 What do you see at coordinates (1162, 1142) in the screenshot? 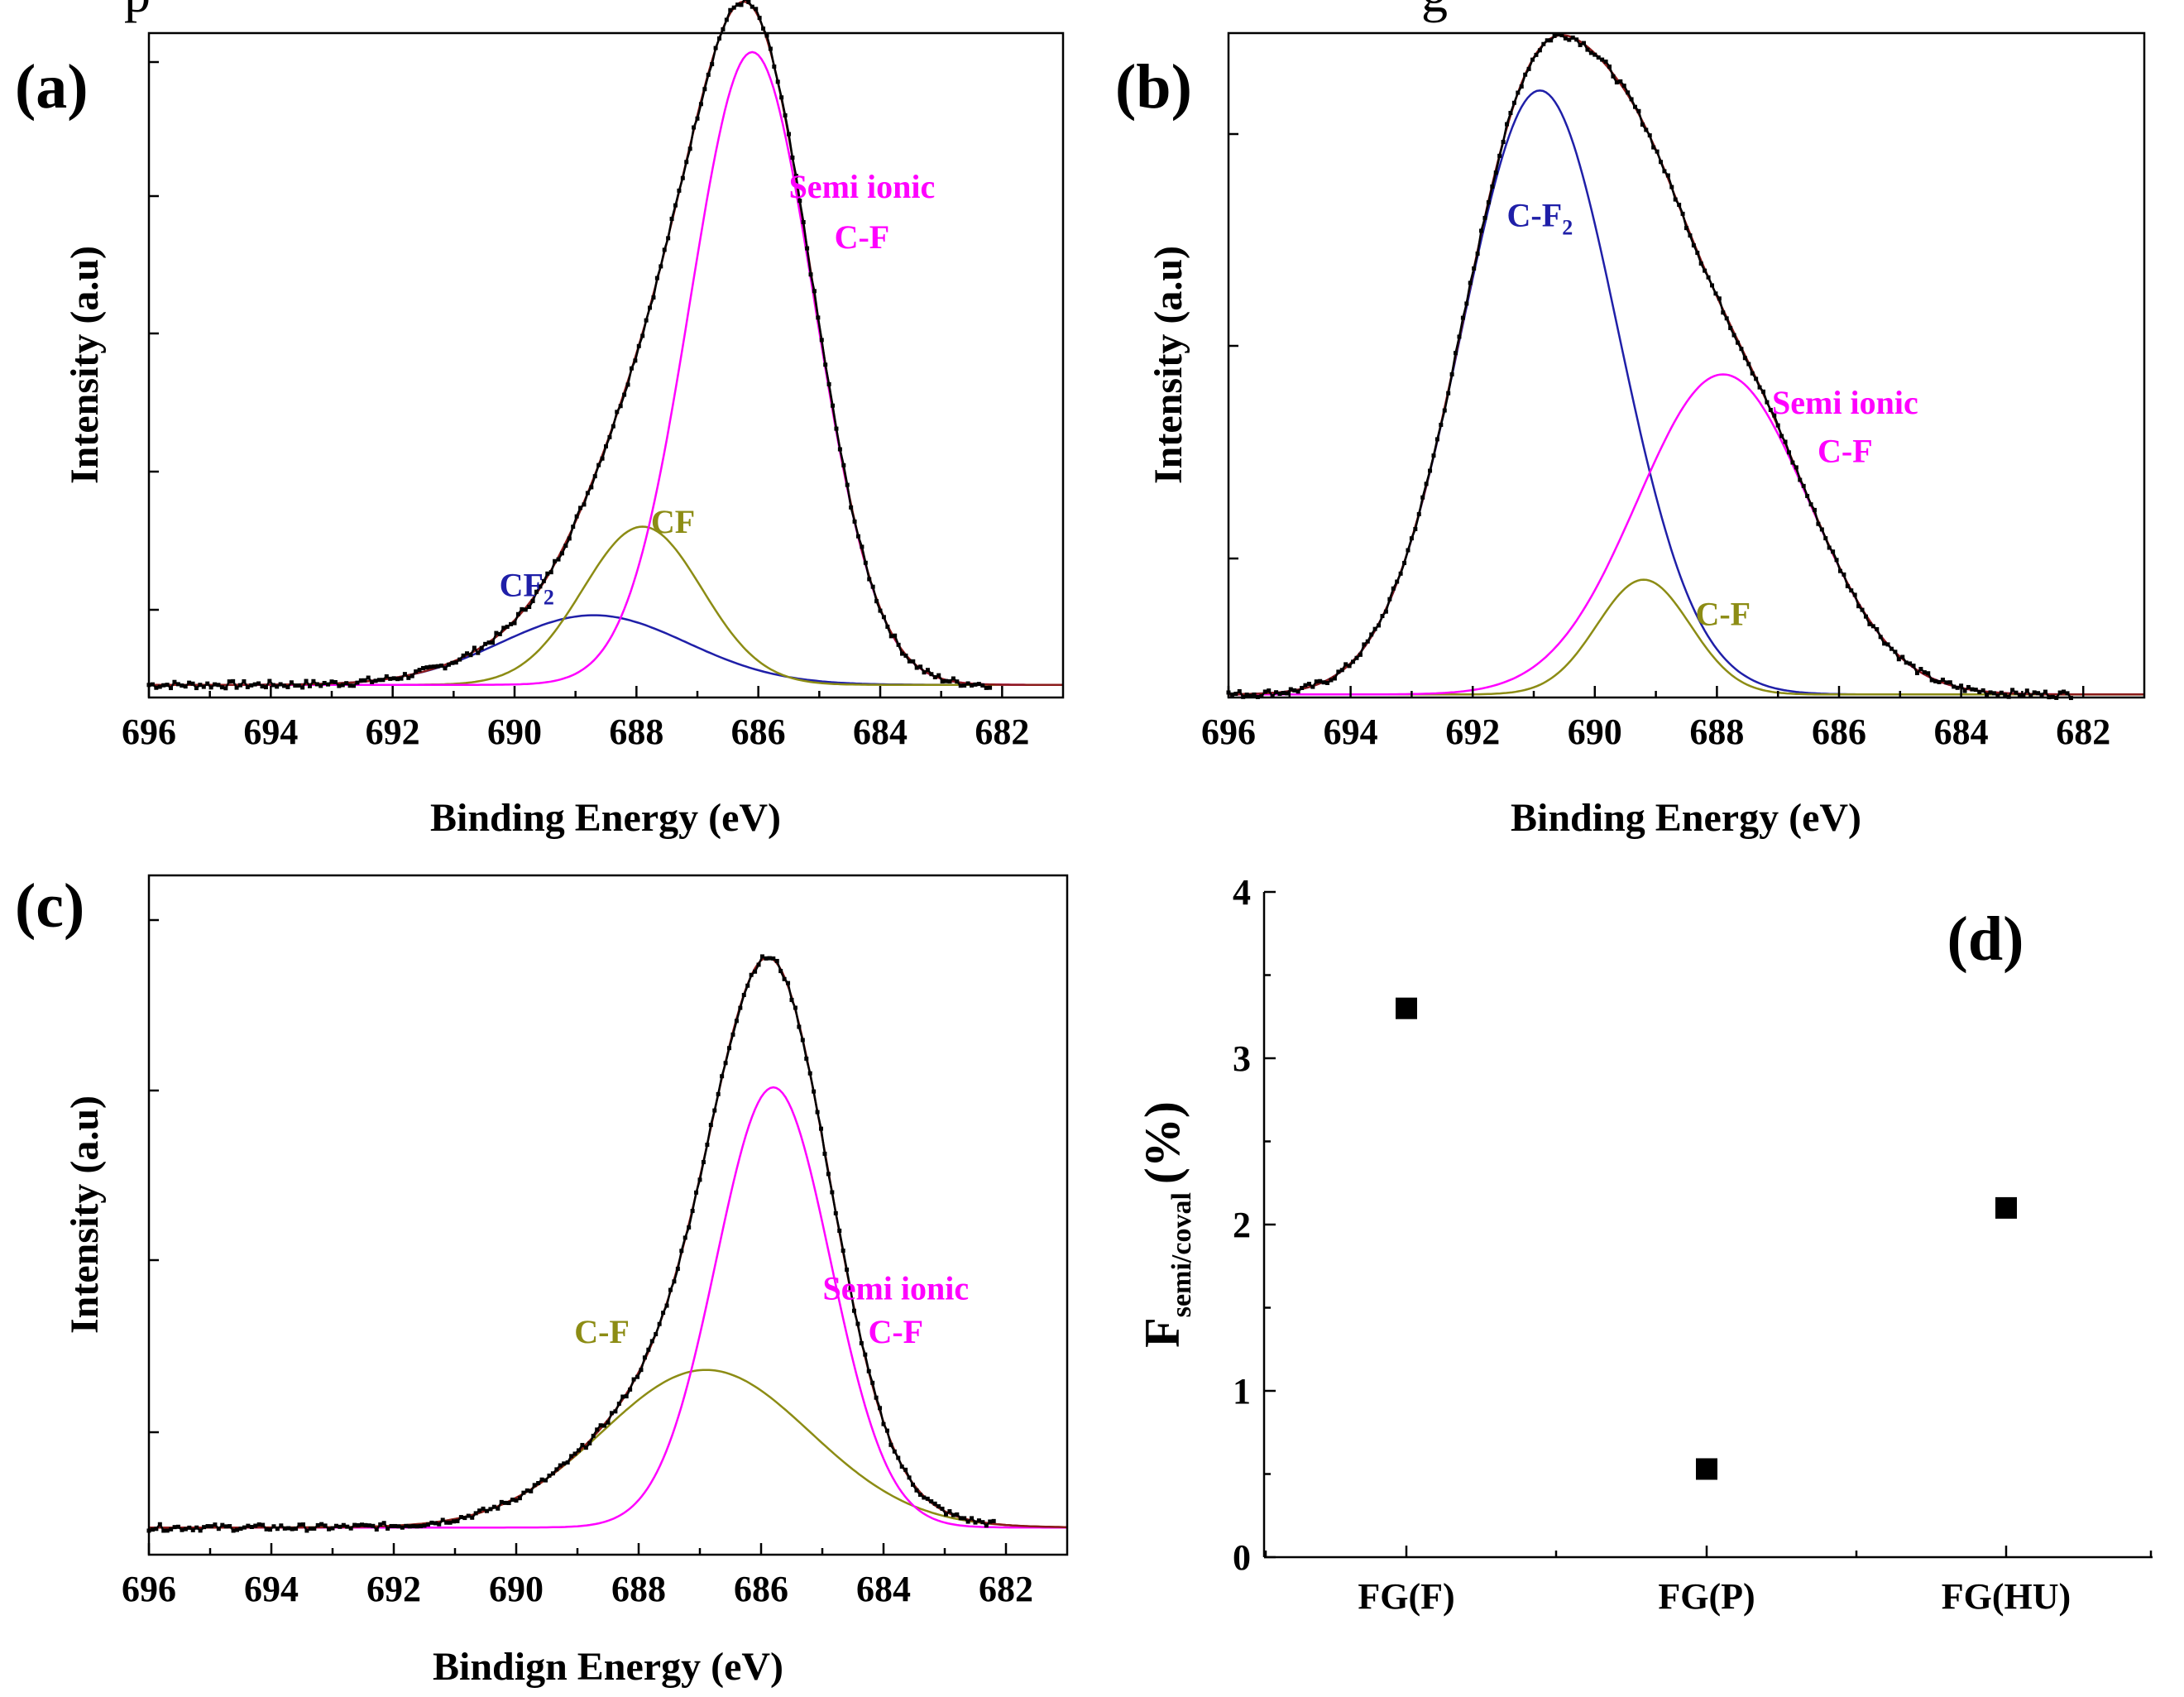
I see `y-axis-title-unit-d: (%)` at bounding box center [1162, 1142].